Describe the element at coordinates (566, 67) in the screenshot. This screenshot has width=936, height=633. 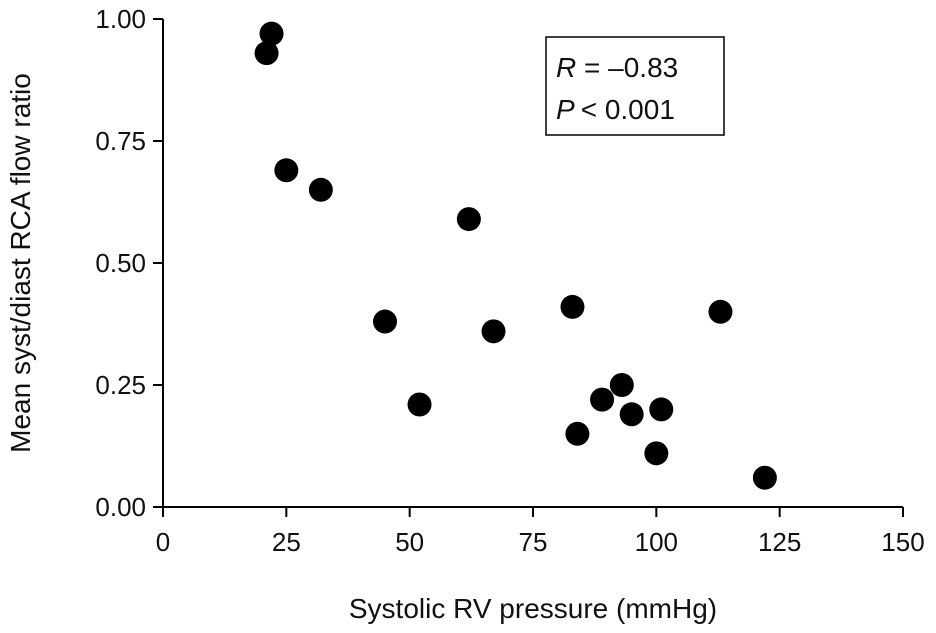
I see `r-symbol: R` at that location.